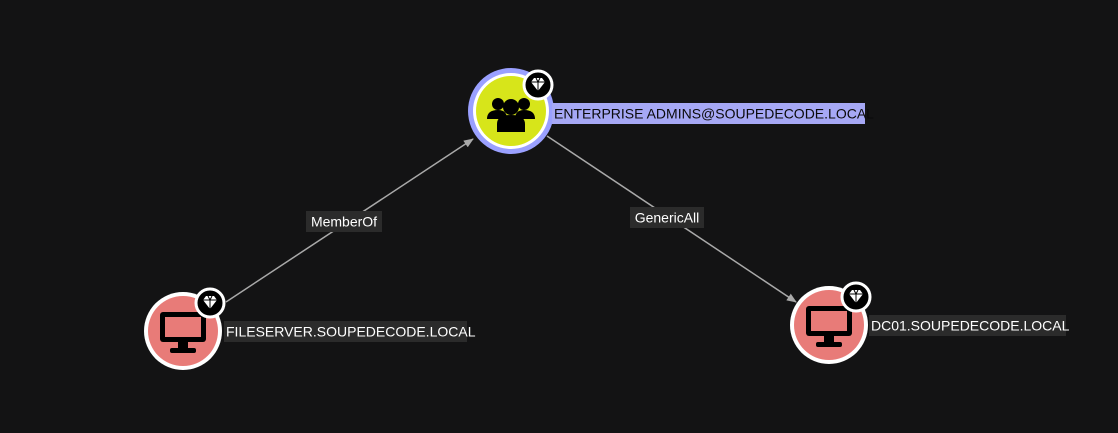 Image resolution: width=1118 pixels, height=433 pixels. I want to click on node-dc01: DC01.SOUPEDECODE.LOCAL, so click(930, 322).